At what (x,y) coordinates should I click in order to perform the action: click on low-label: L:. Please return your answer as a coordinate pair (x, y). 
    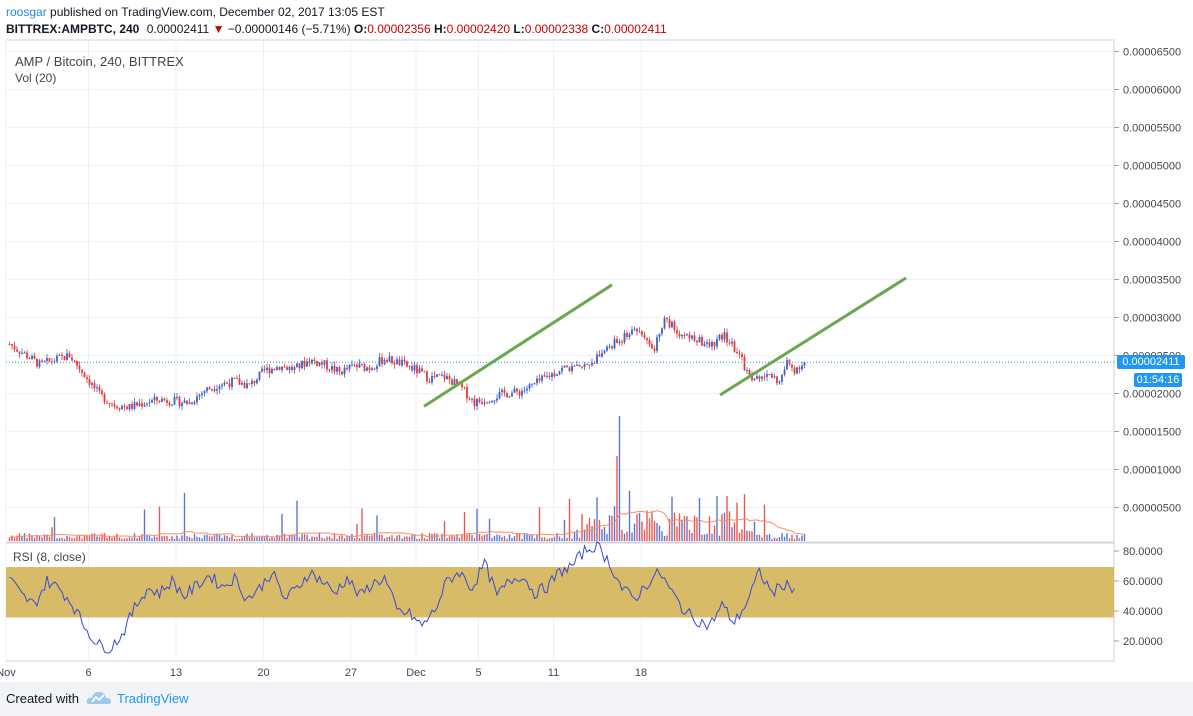
    Looking at the image, I should click on (519, 29).